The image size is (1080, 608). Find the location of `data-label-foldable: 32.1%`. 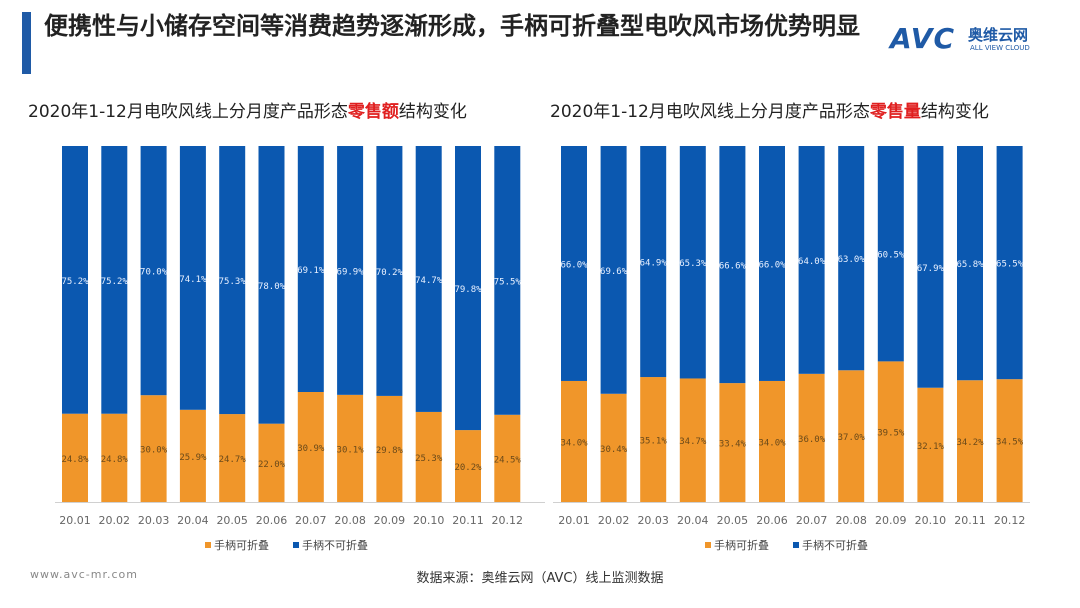

data-label-foldable: 32.1% is located at coordinates (931, 447).